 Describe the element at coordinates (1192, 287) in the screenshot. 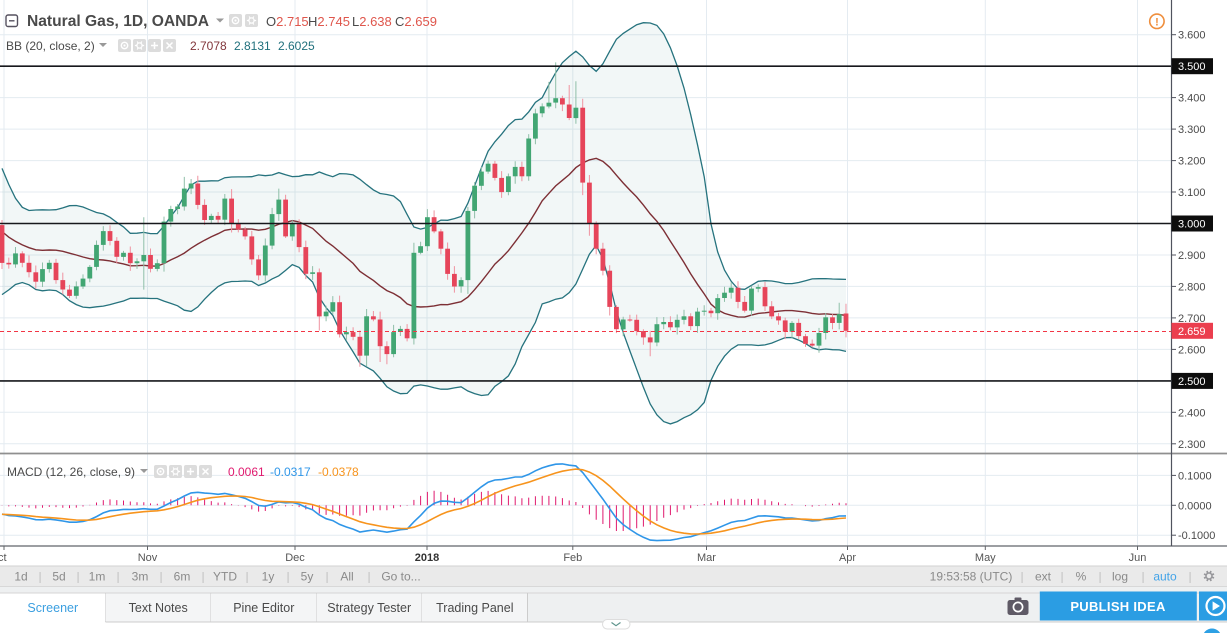

I see `svg-text: 2.800` at that location.